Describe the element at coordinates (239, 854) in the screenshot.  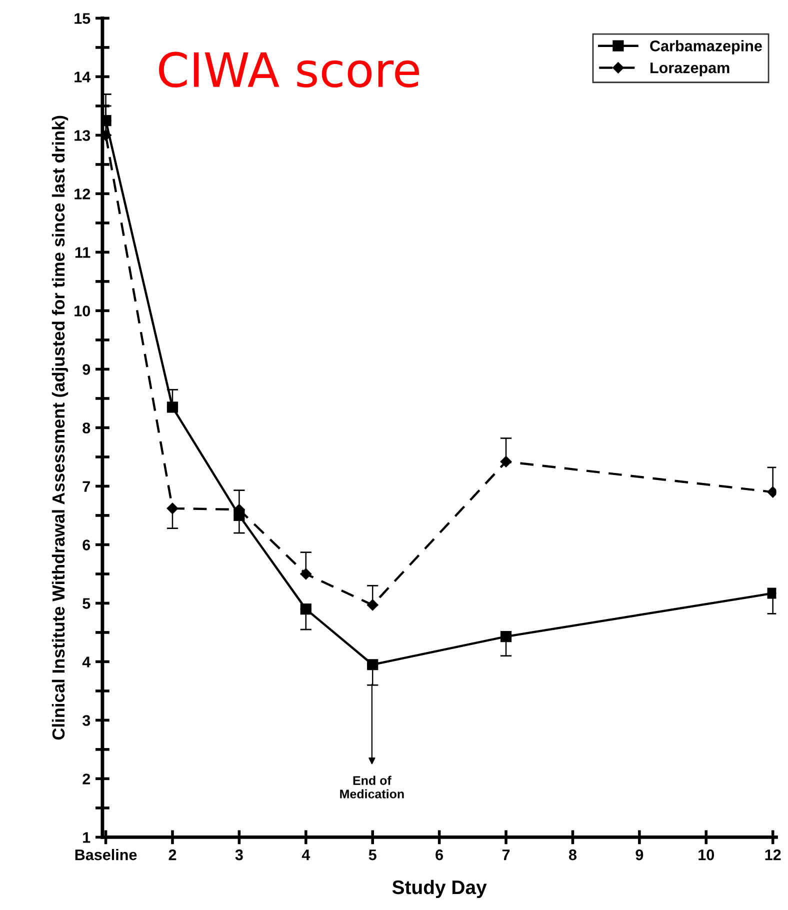
I see `x-tick-label: 3` at that location.